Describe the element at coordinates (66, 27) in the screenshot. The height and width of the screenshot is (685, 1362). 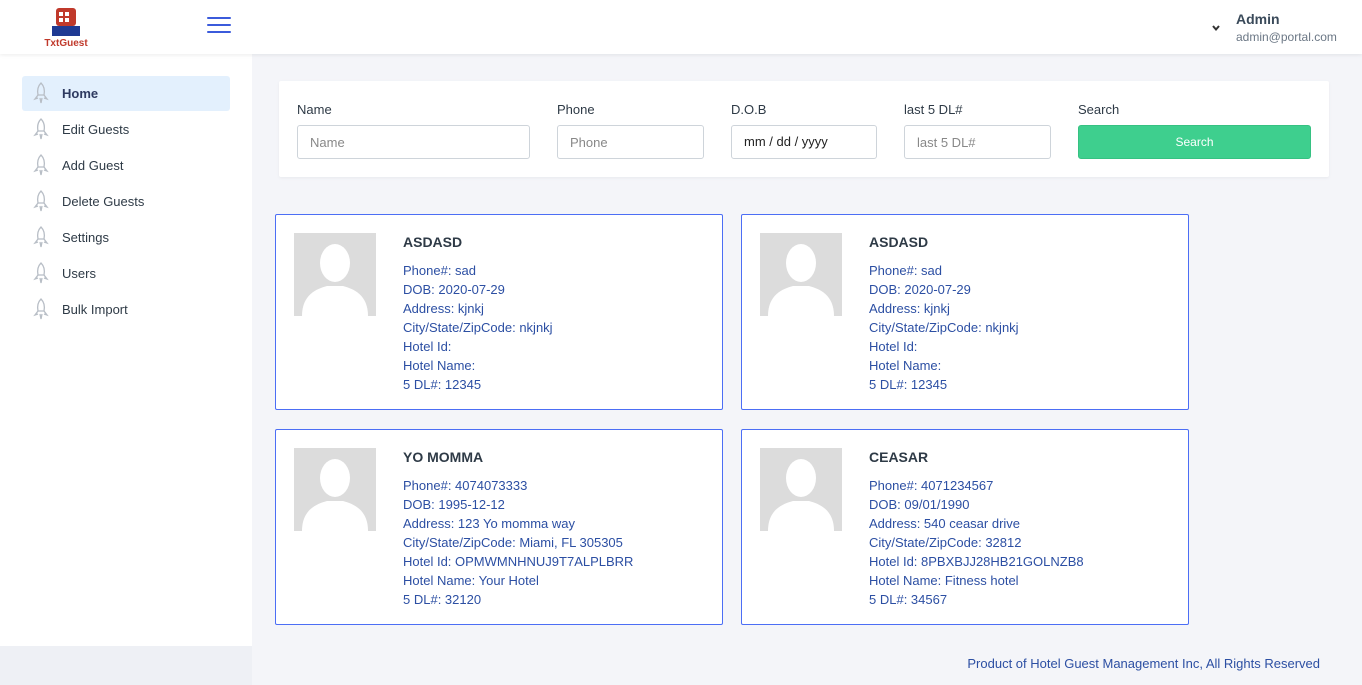
I see `logo-icon: TxtGuest` at that location.